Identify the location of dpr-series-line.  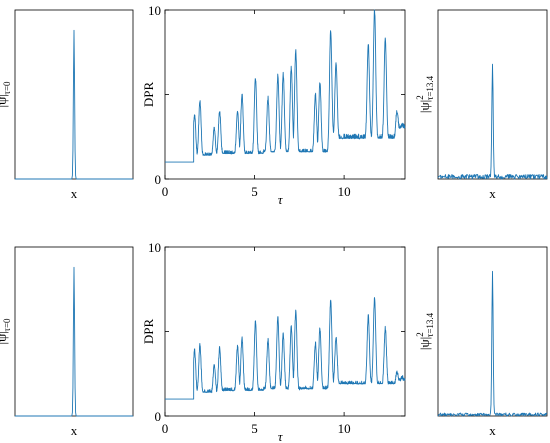
(285, 348).